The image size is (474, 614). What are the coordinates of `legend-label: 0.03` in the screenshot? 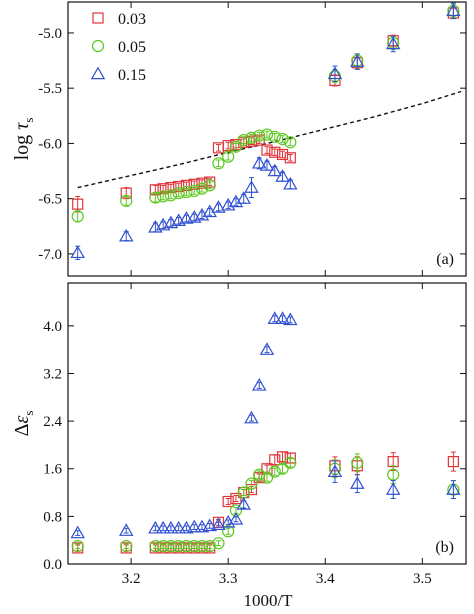 It's located at (132, 19).